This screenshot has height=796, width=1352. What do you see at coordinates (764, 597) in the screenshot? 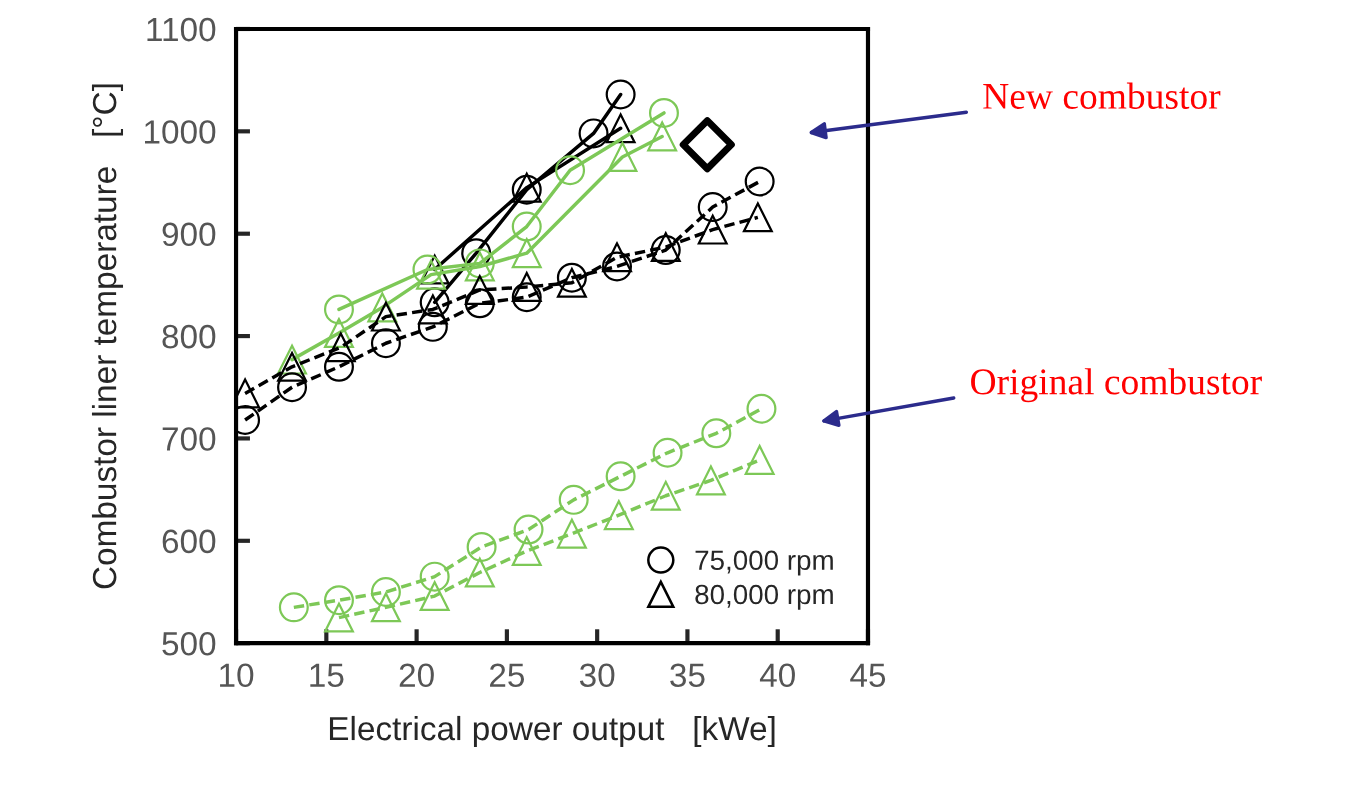
I see `legend-label: 80,000 rpm` at bounding box center [764, 597].